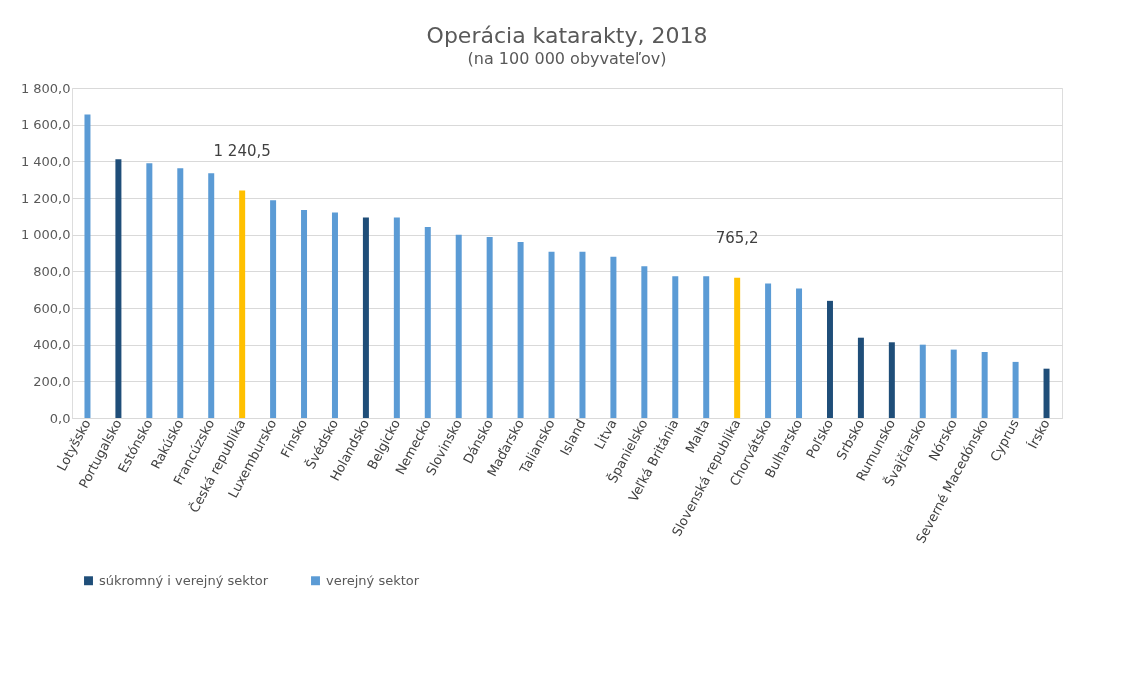  I want to click on y-tick-label: 800,0, so click(52, 271).